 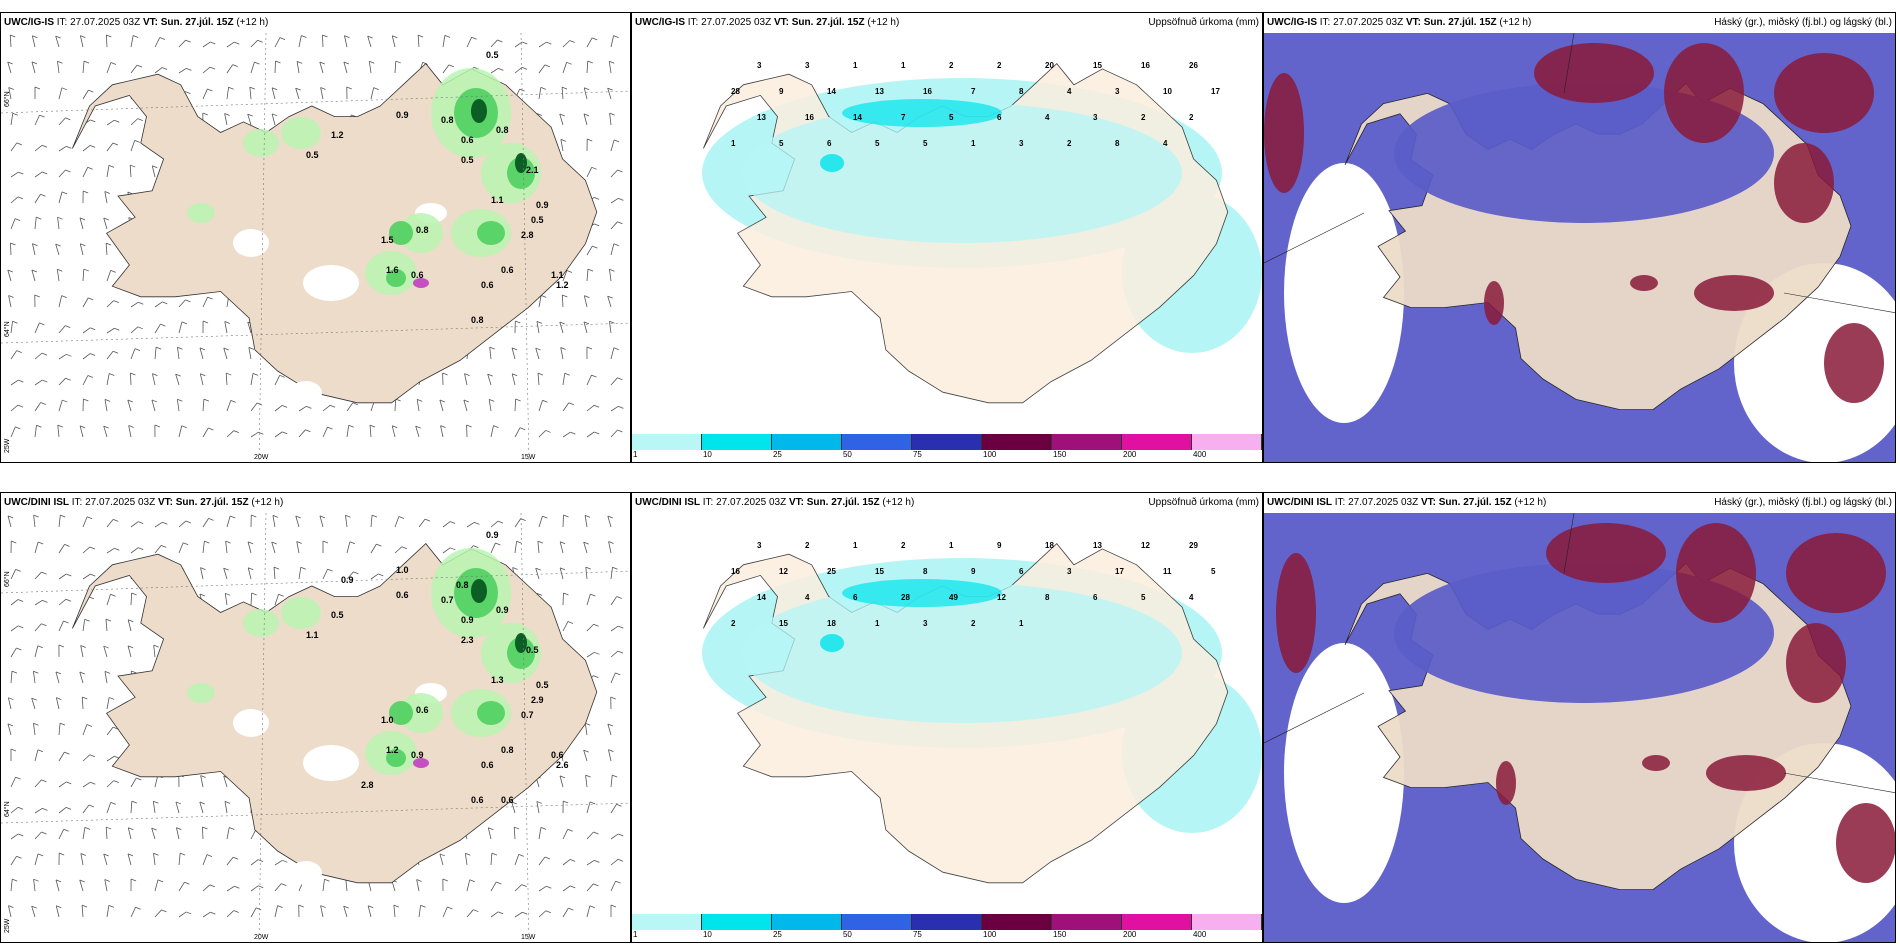 I want to click on colorbar-tick-label: 75, so click(x=917, y=454).